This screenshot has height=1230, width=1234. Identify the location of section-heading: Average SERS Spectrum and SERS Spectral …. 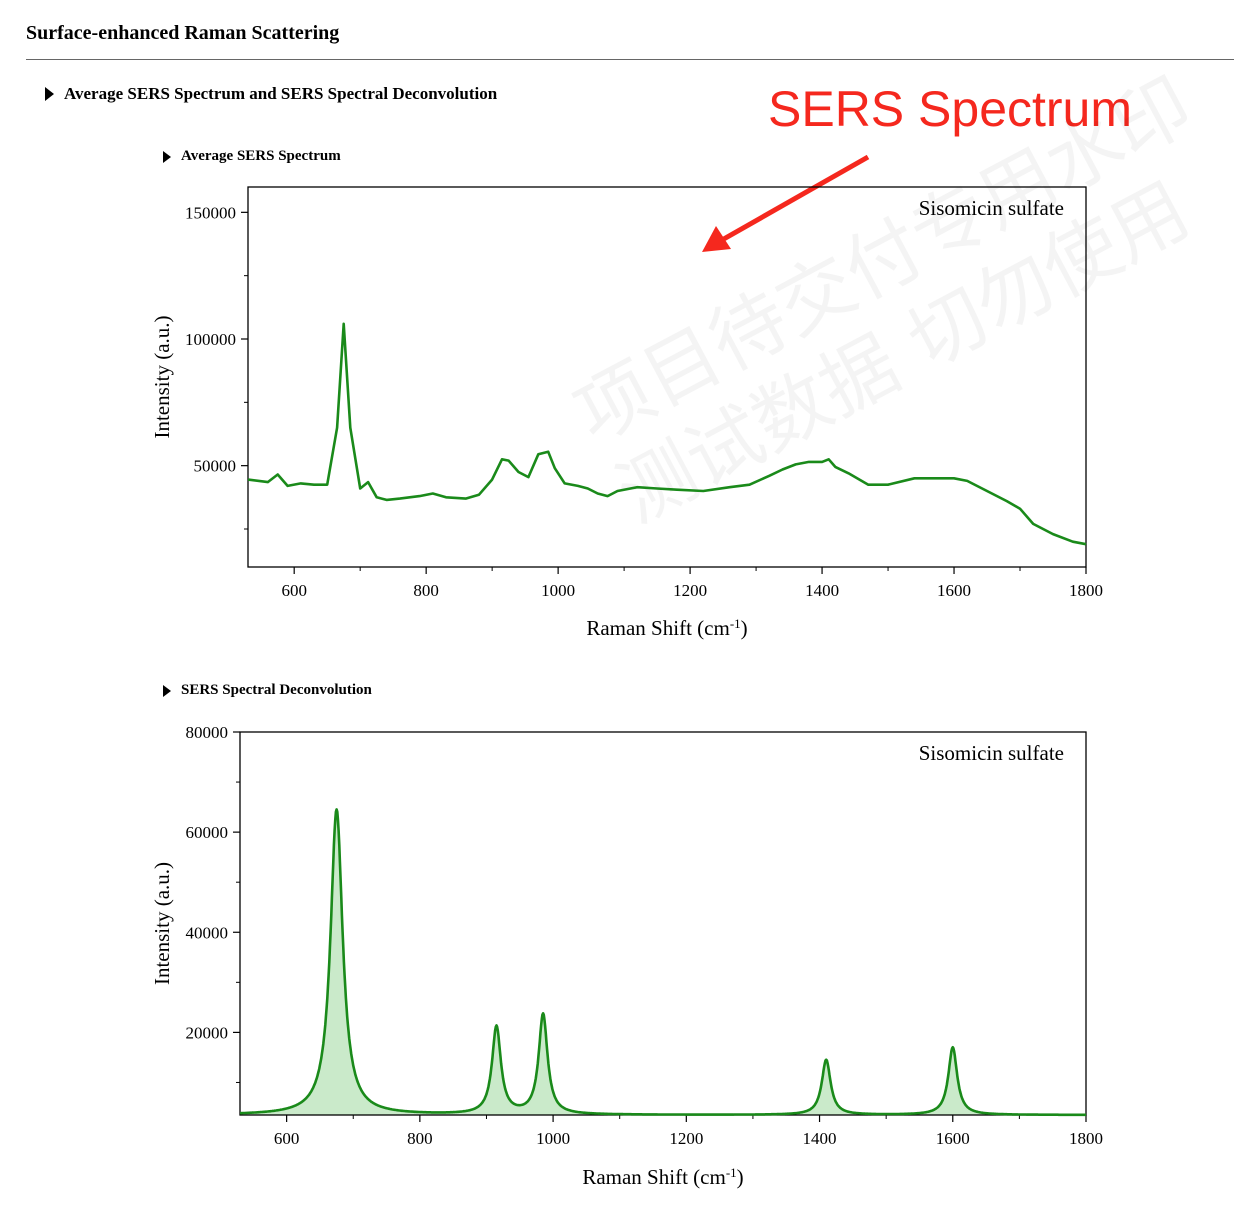
(271, 94).